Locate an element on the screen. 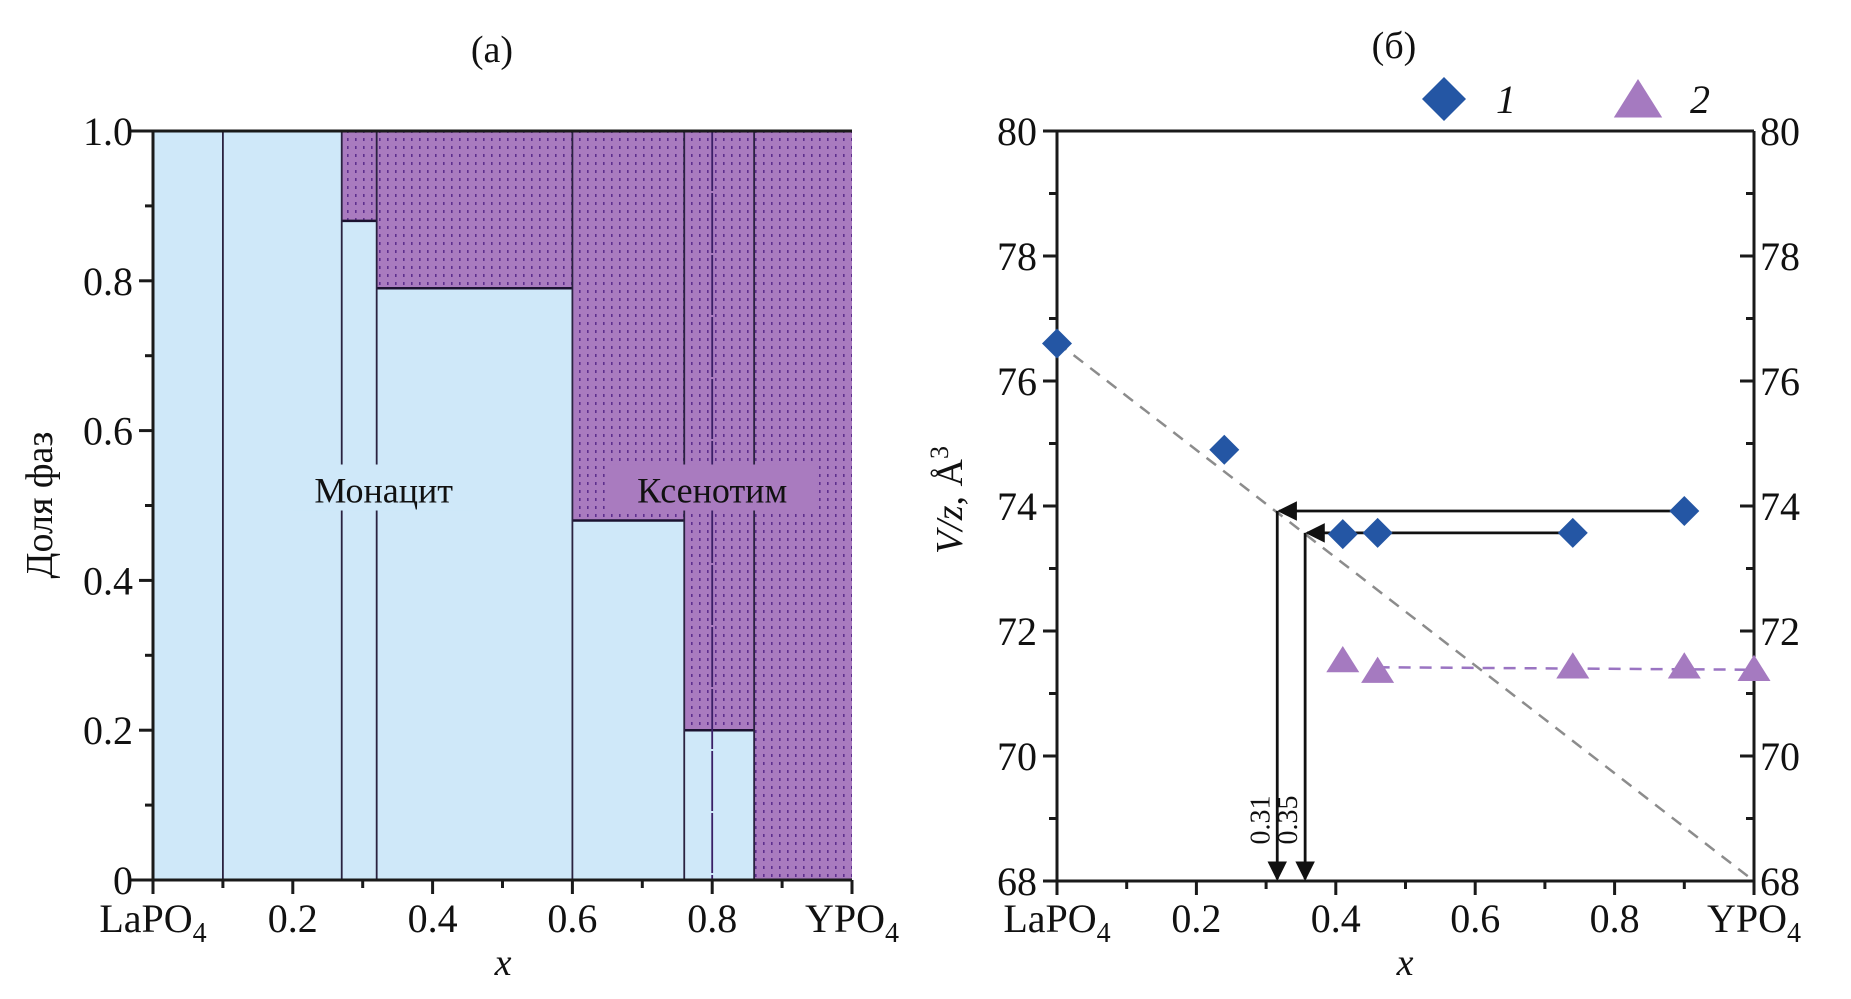  y-tick-label-right: 78 is located at coordinates (1780, 256).